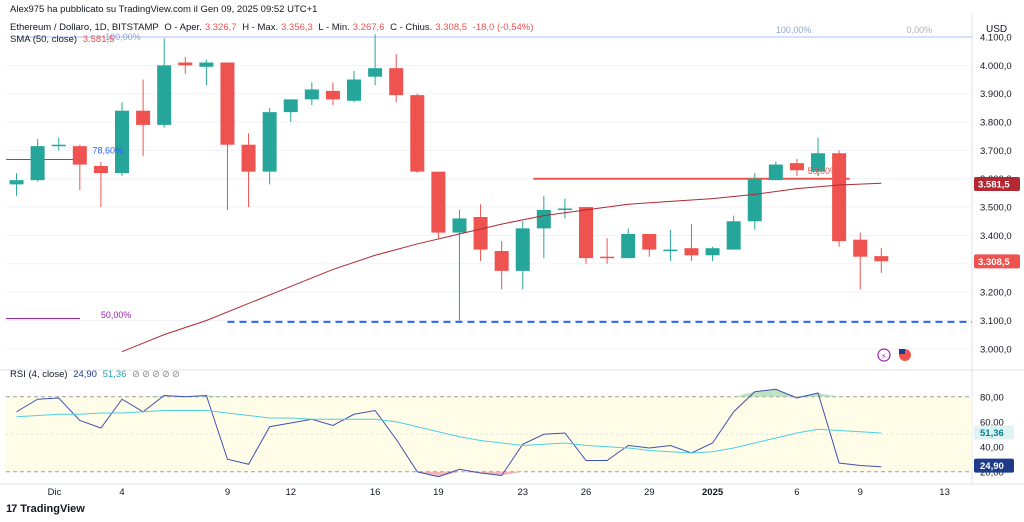 Image resolution: width=1024 pixels, height=522 pixels. What do you see at coordinates (411, 27) in the screenshot?
I see `close-label: C - Chius.` at bounding box center [411, 27].